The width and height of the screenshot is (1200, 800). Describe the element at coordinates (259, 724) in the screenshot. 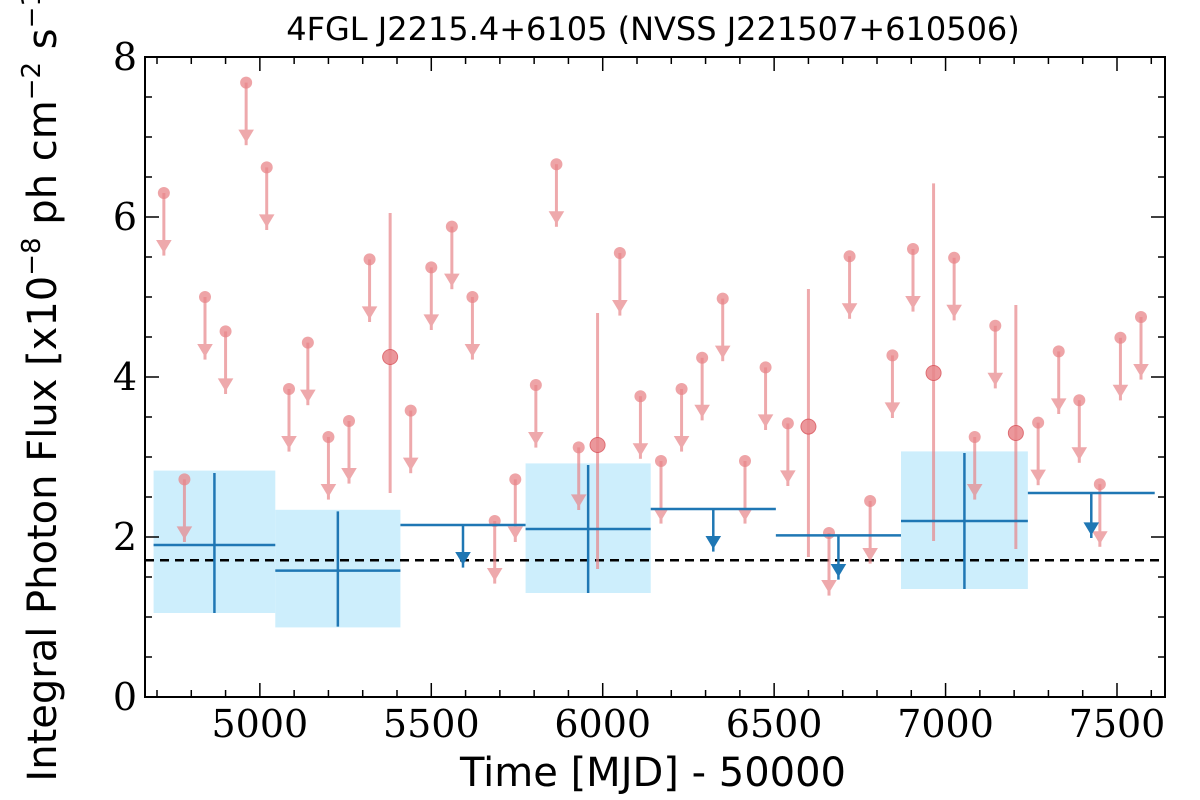

I see `x-tick-label-0: 5000` at that location.